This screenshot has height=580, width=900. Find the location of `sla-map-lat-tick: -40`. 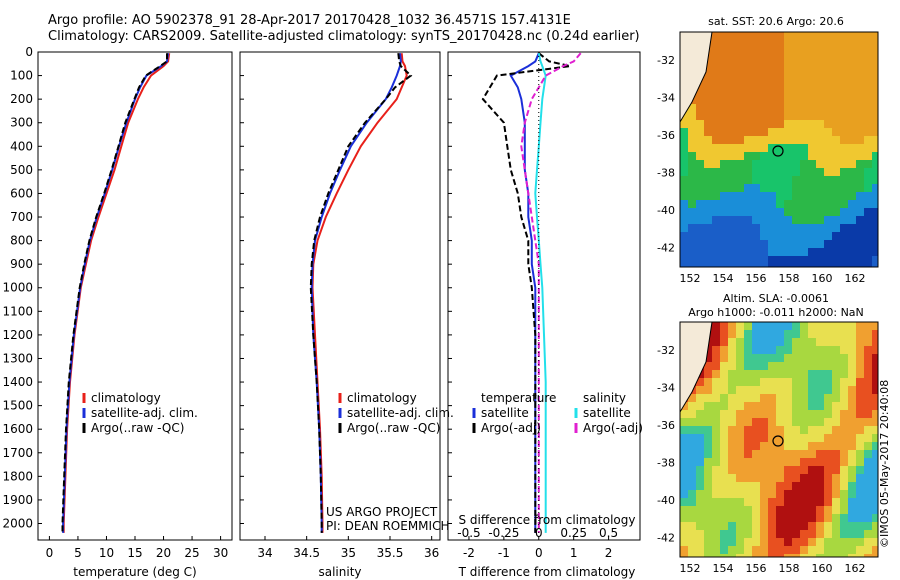

sla-map-lat-tick: -40 is located at coordinates (666, 500).